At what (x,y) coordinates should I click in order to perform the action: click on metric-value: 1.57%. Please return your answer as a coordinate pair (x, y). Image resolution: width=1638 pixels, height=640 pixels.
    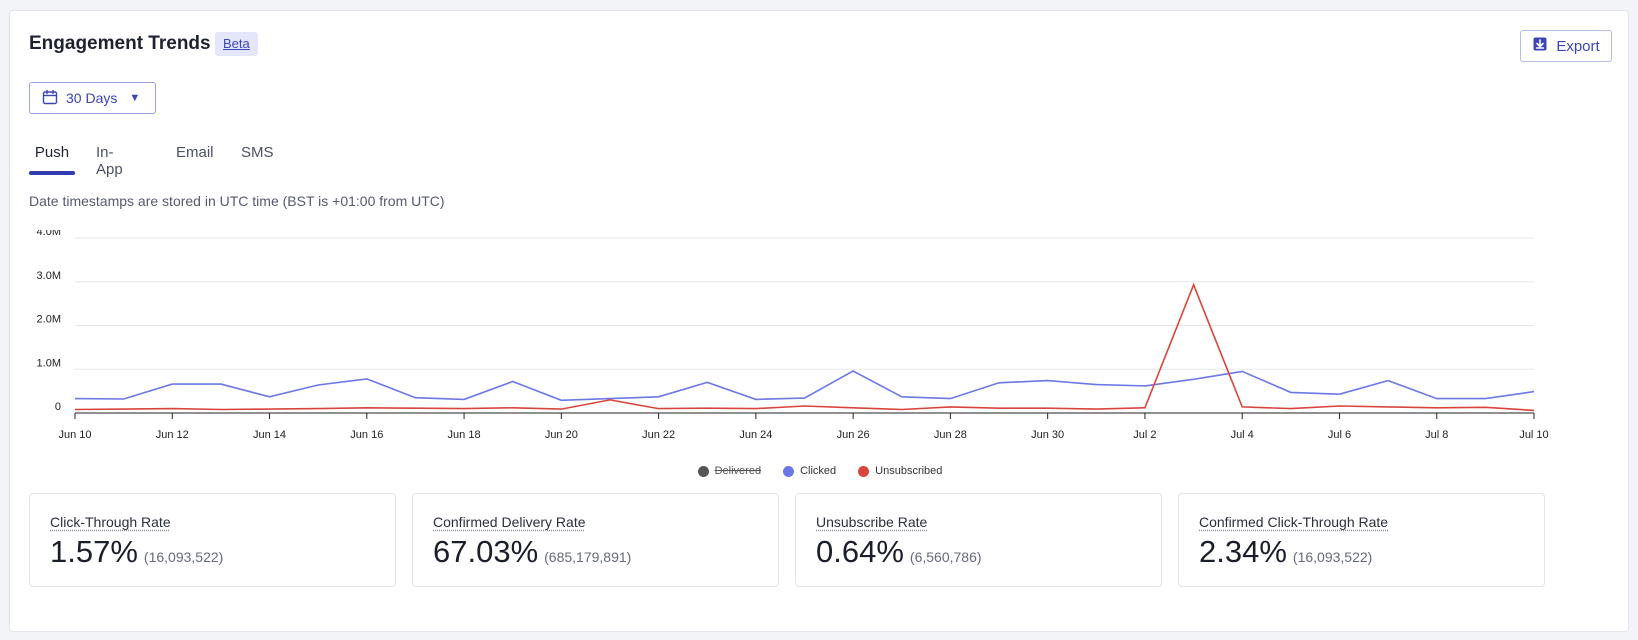
    Looking at the image, I should click on (94, 551).